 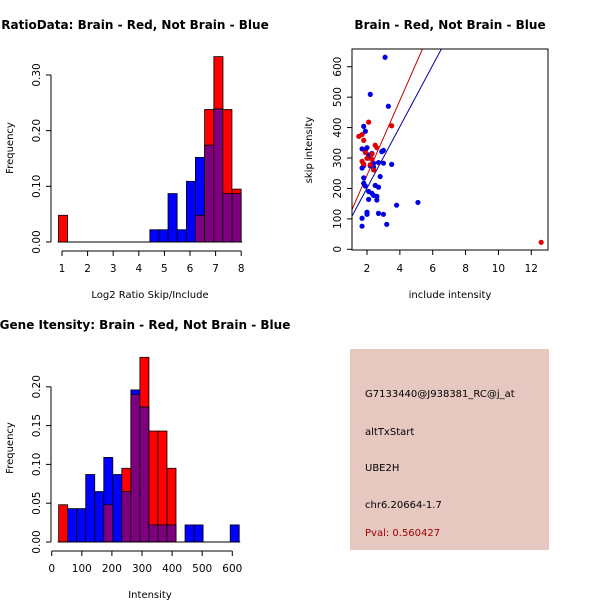 I want to click on intensity-histogram-xlabel: Intensity, so click(x=150, y=595).